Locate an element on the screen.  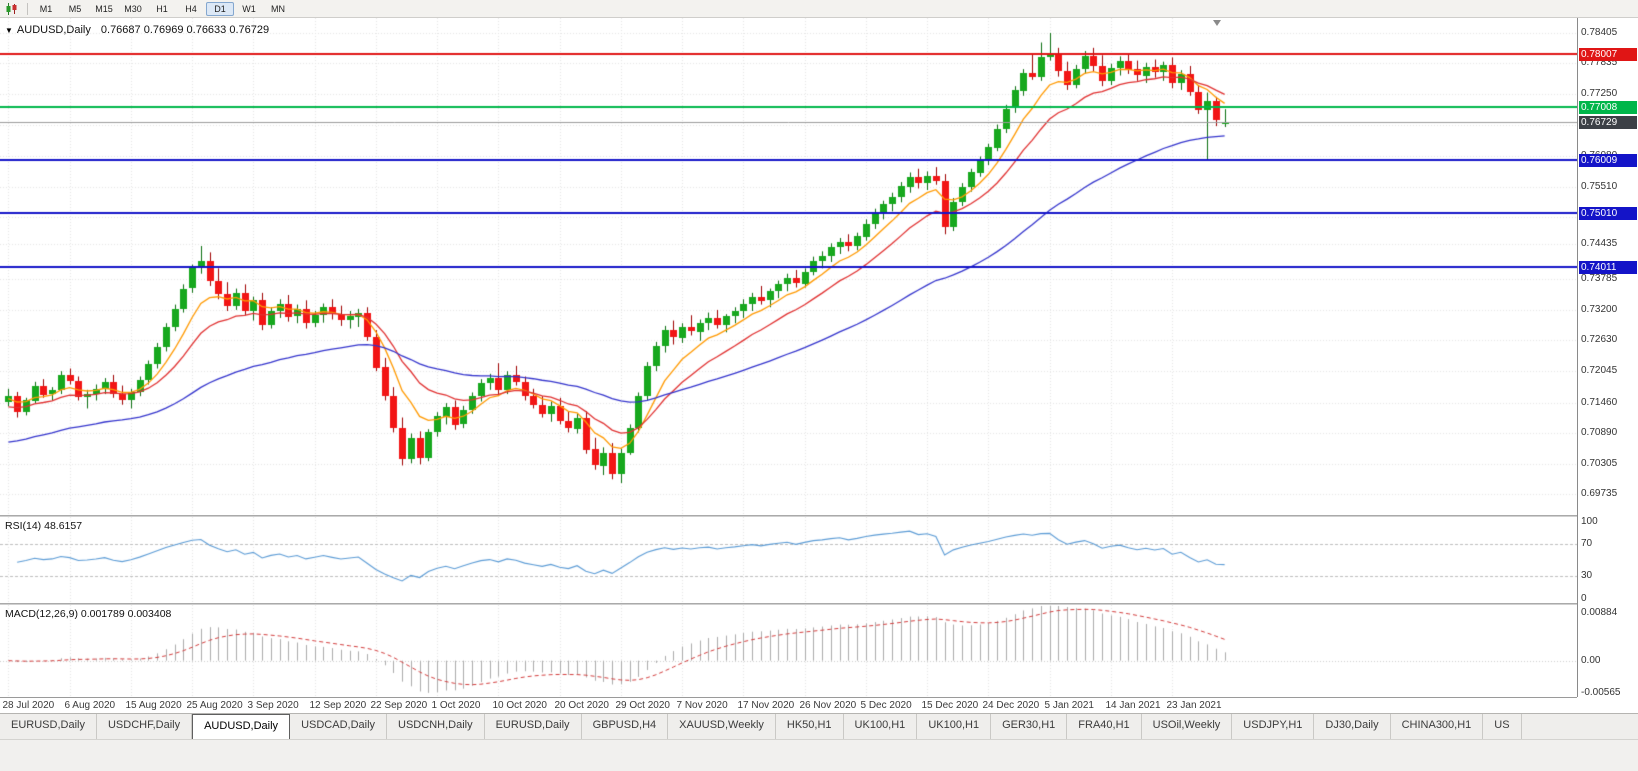
price-tick: 0.73200 is located at coordinates (1599, 309).